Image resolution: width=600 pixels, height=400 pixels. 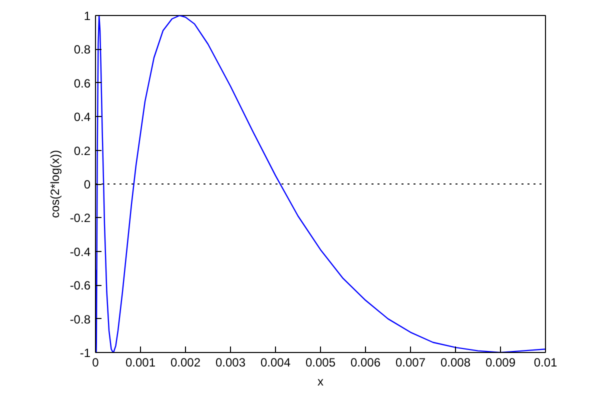 What do you see at coordinates (275, 363) in the screenshot?
I see `x-tick-label: 0.004` at bounding box center [275, 363].